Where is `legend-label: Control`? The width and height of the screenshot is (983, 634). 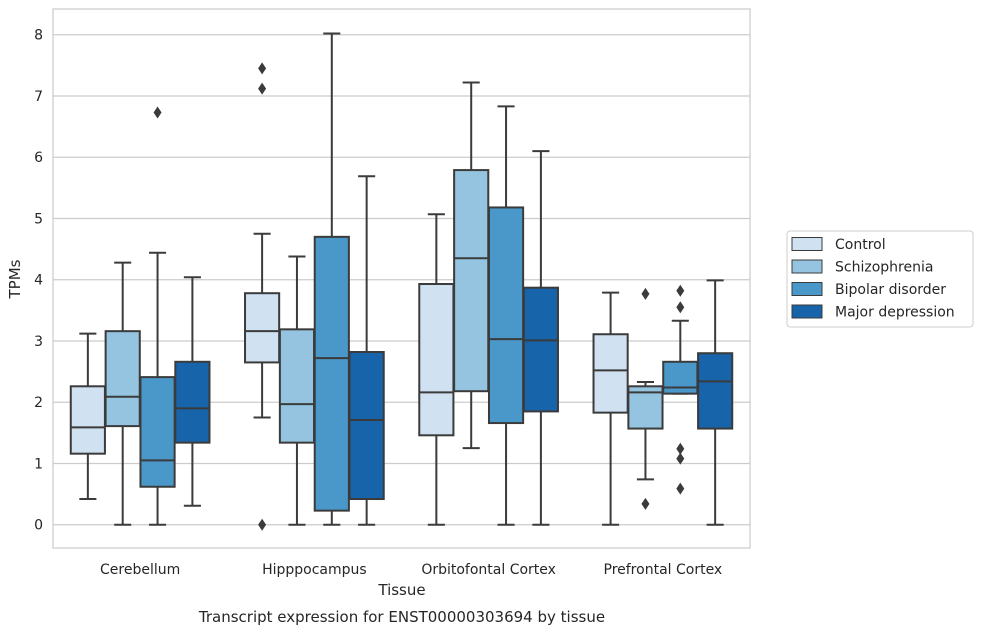 legend-label: Control is located at coordinates (860, 245).